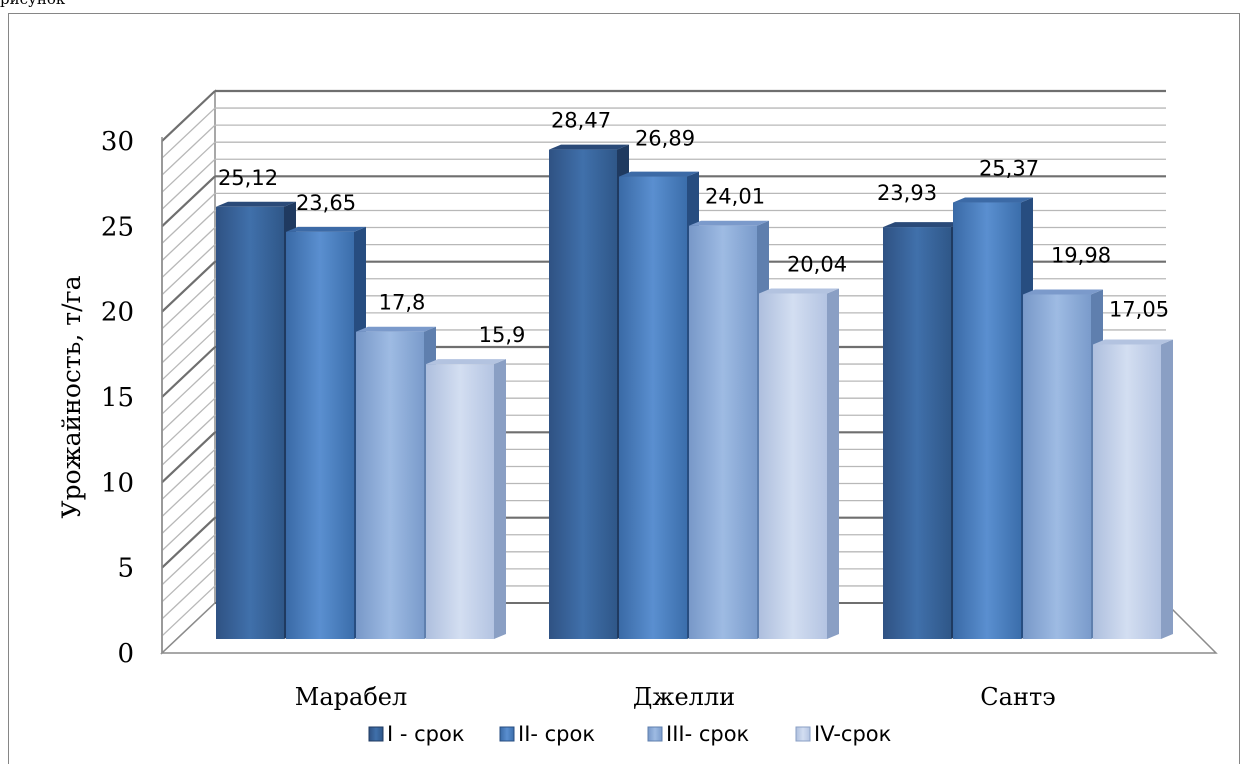  Describe the element at coordinates (248, 178) in the screenshot. I see `data-label: 25,12` at that location.